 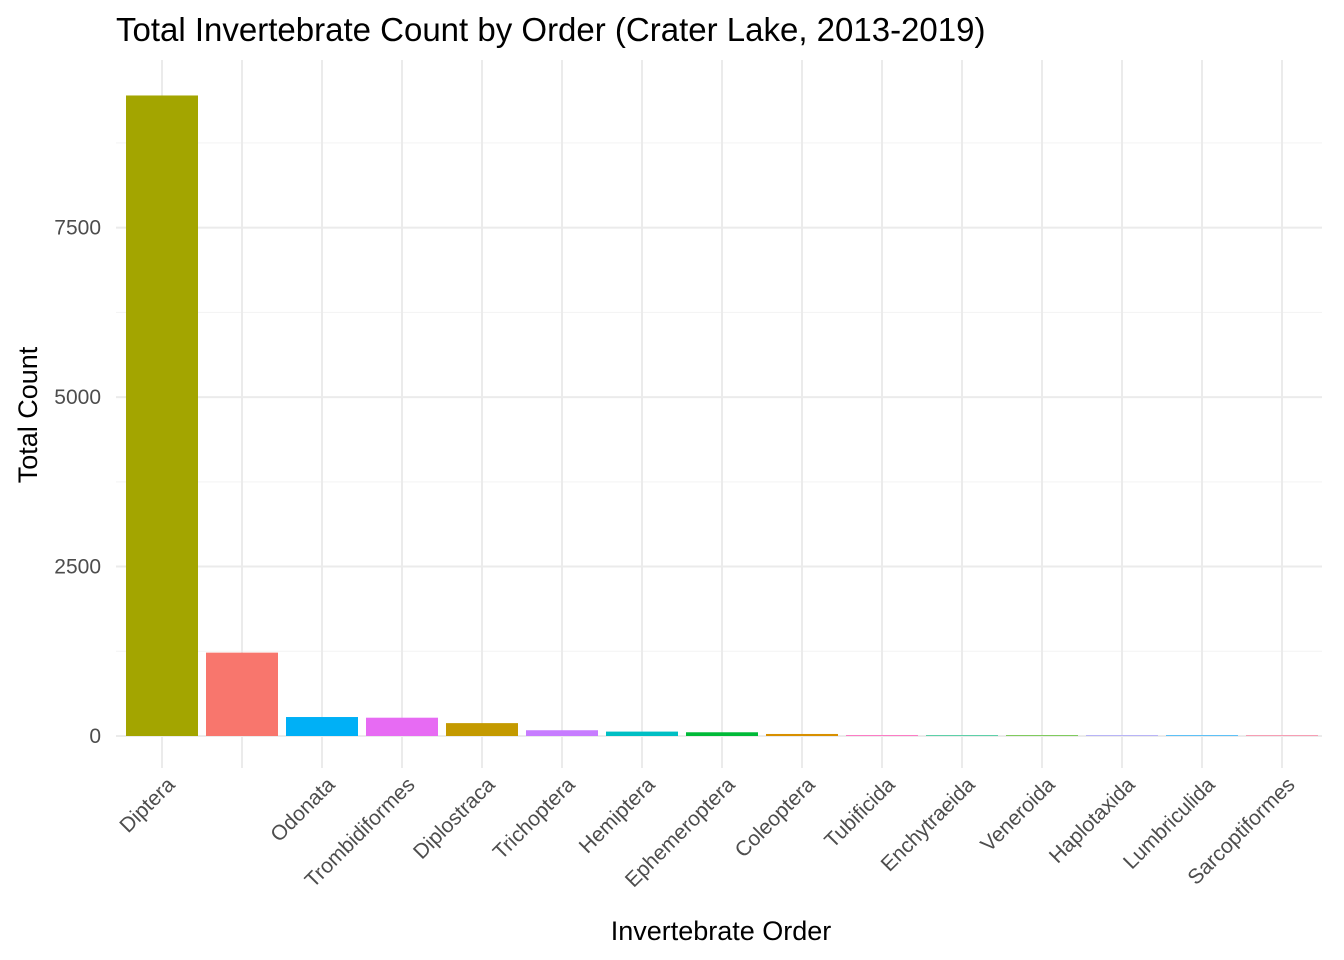 What do you see at coordinates (77, 567) in the screenshot?
I see `y-tick-label: 2500` at bounding box center [77, 567].